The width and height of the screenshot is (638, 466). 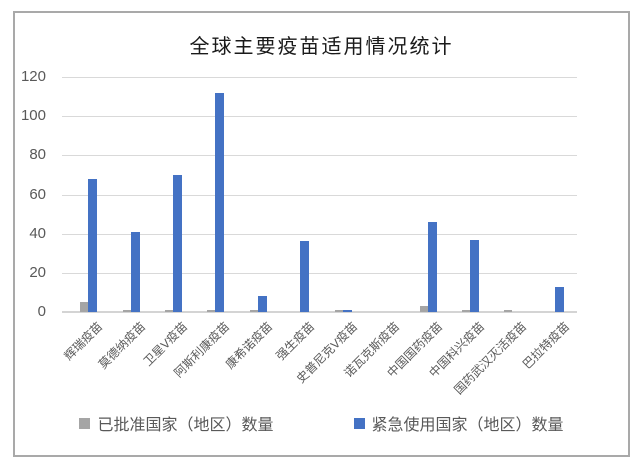 I want to click on legend-item-emergency: 紧急使用国家（地区）数量, so click(x=458, y=423).